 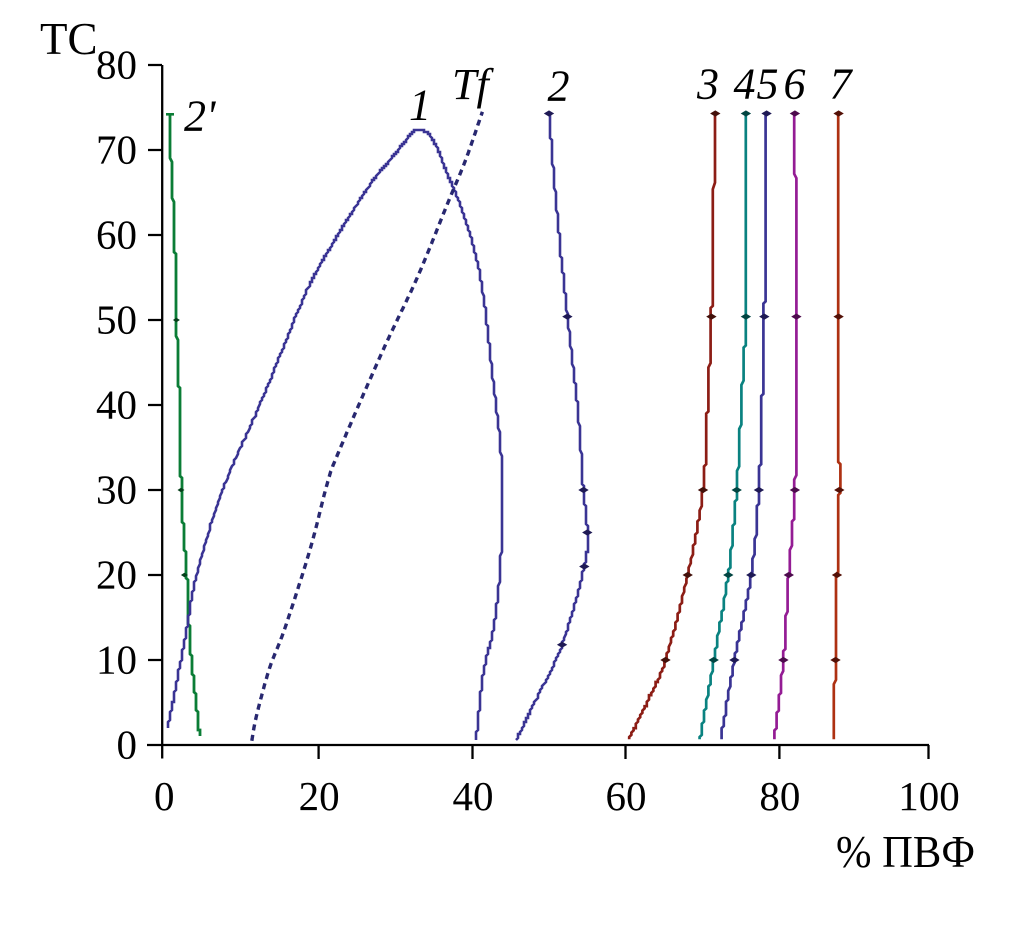 What do you see at coordinates (768, 84) in the screenshot?
I see `svg-text: 5` at bounding box center [768, 84].